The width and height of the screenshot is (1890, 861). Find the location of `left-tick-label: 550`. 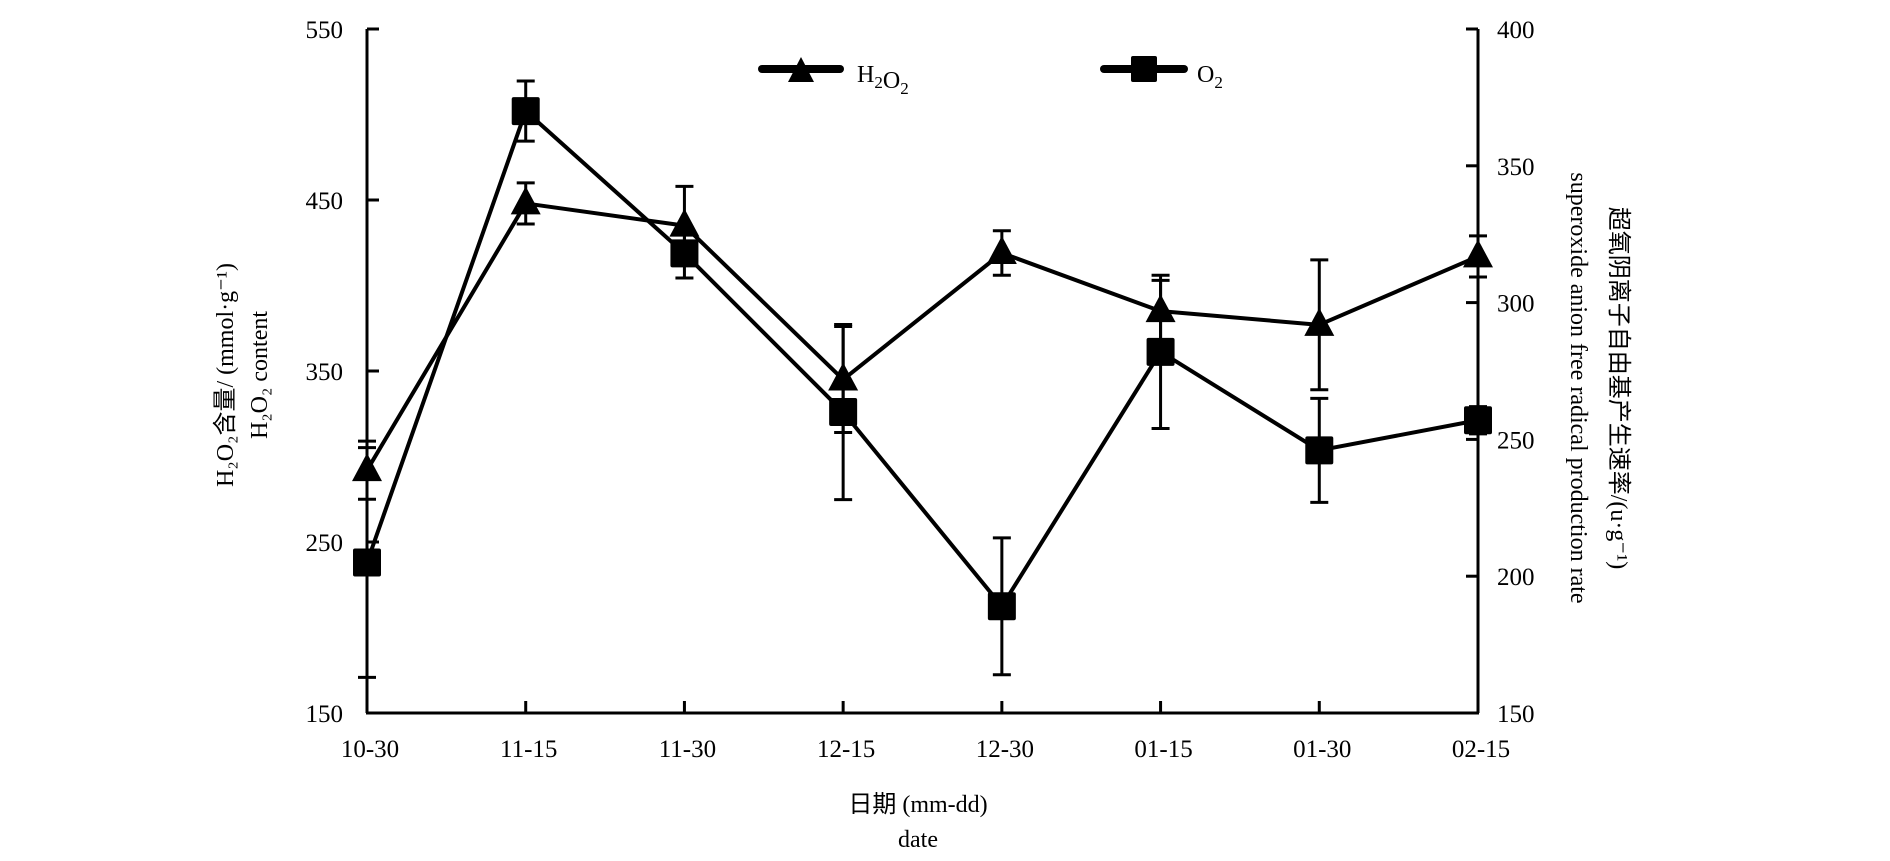

left-tick-label: 550 is located at coordinates (325, 30).